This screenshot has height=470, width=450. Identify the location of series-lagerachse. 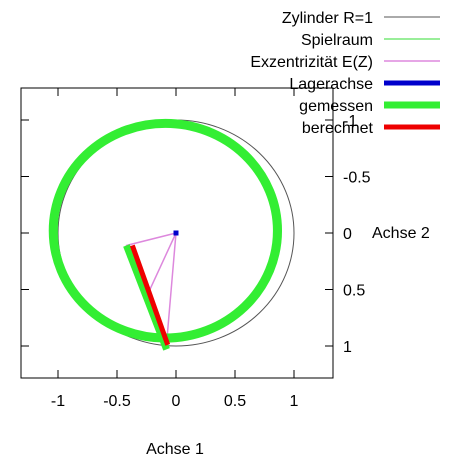
(176, 233).